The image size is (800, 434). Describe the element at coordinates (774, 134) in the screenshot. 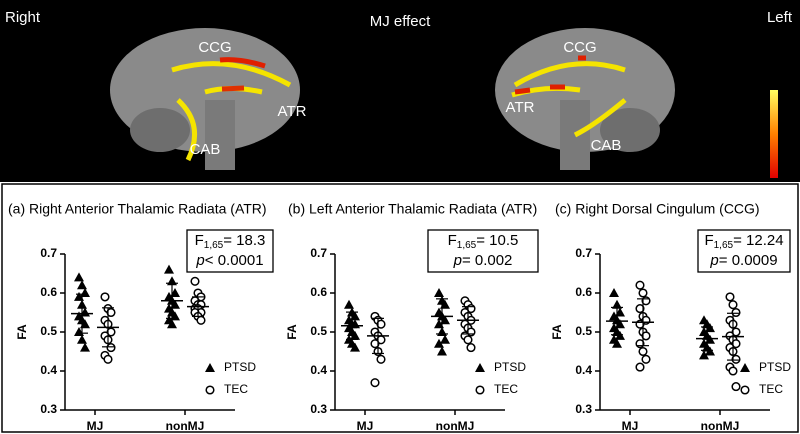

I see `colorbar` at that location.